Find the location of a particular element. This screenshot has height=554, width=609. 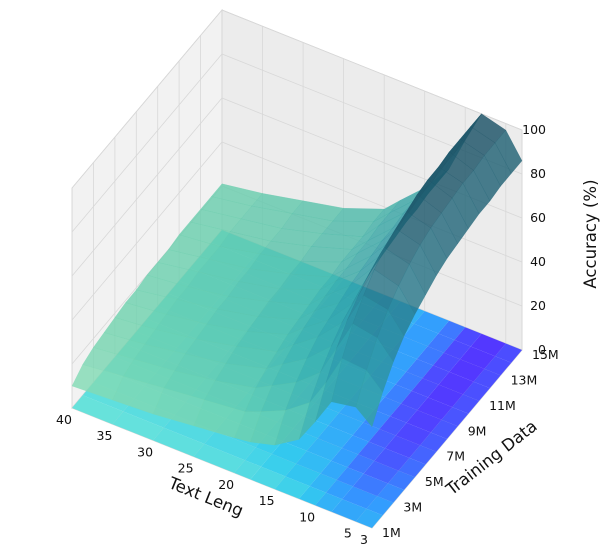

x-tick-label: 40 is located at coordinates (64, 419).